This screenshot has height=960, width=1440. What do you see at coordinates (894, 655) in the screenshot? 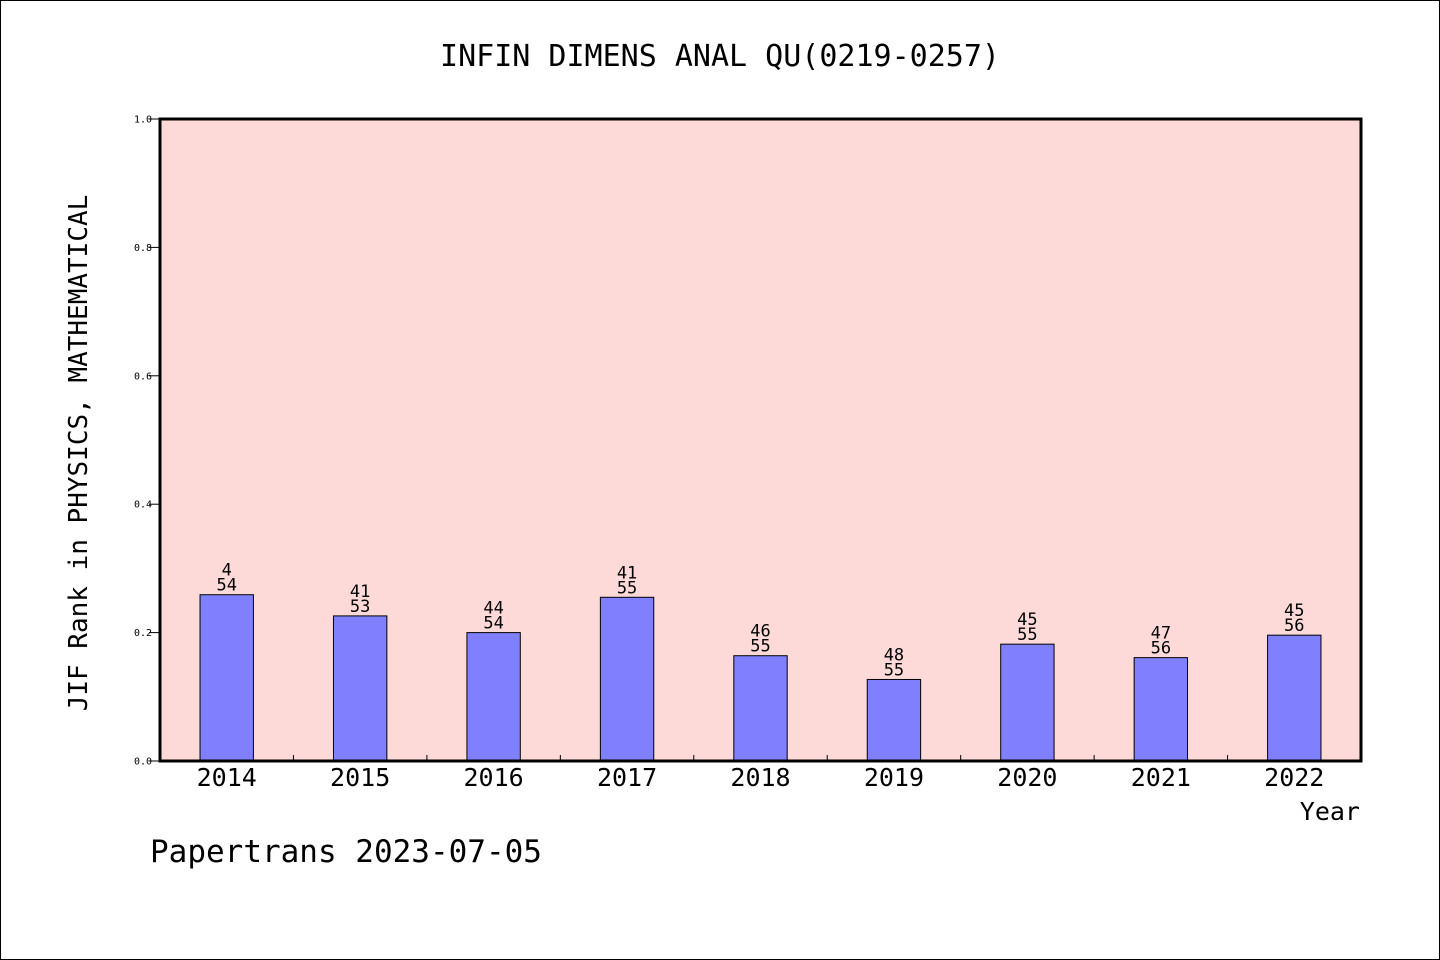
I see `bar-rank-label: 48` at bounding box center [894, 655].